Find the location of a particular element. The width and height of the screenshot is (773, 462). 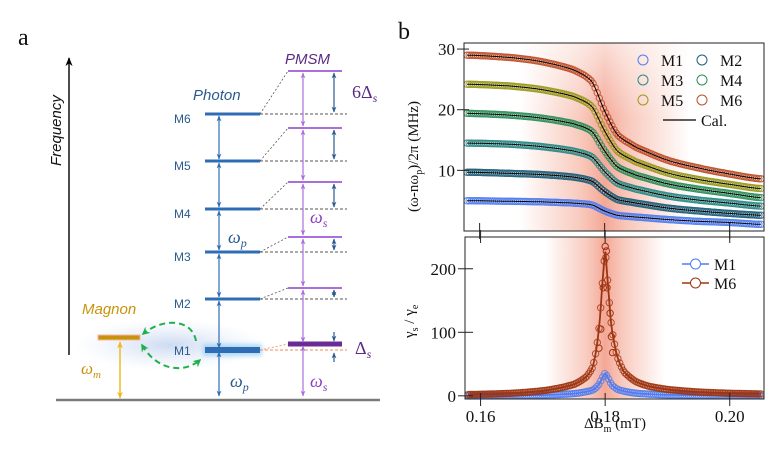

mode-label-M4: M4 is located at coordinates (182, 214).